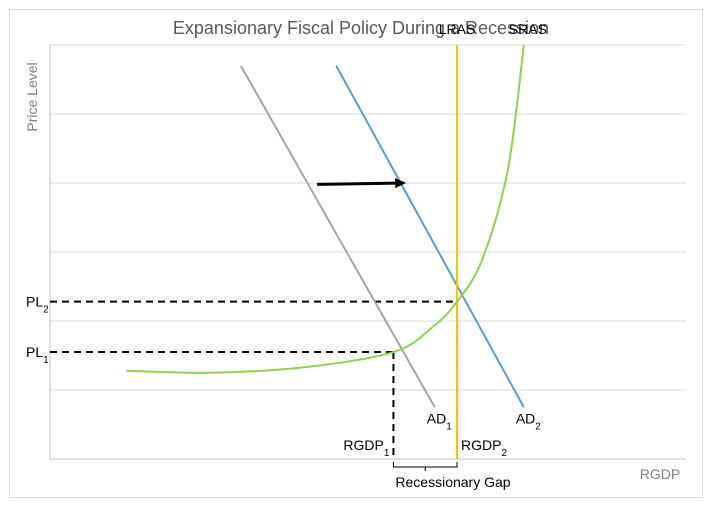  I want to click on y-axis-label: Price Level, so click(32, 96).